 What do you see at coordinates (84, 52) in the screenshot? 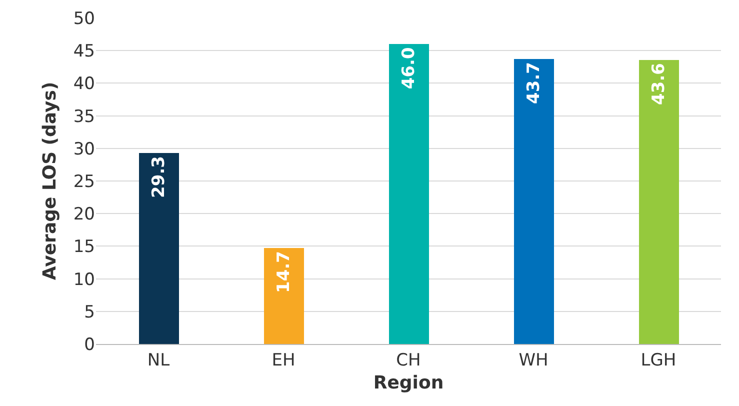
I see `y-tick-label: 45` at bounding box center [84, 52].